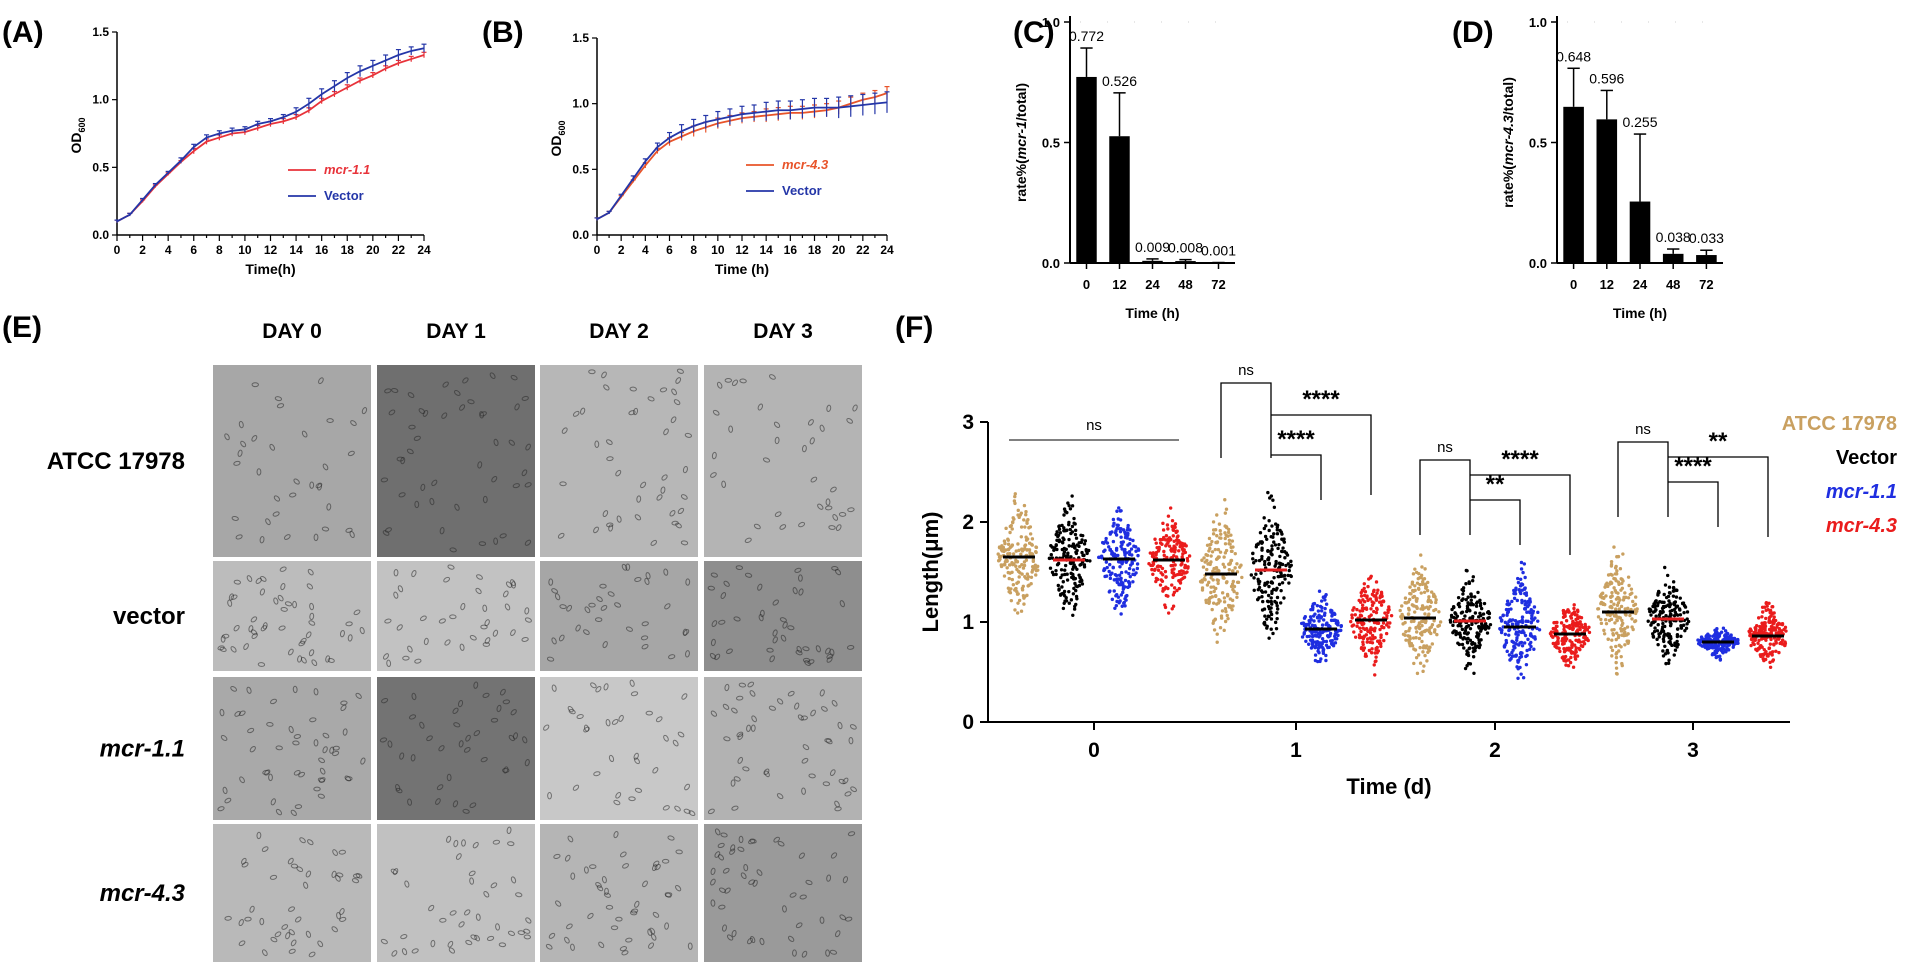 Image resolution: width=1907 pixels, height=967 pixels. I want to click on x-tick-label: 16, so click(791, 250).